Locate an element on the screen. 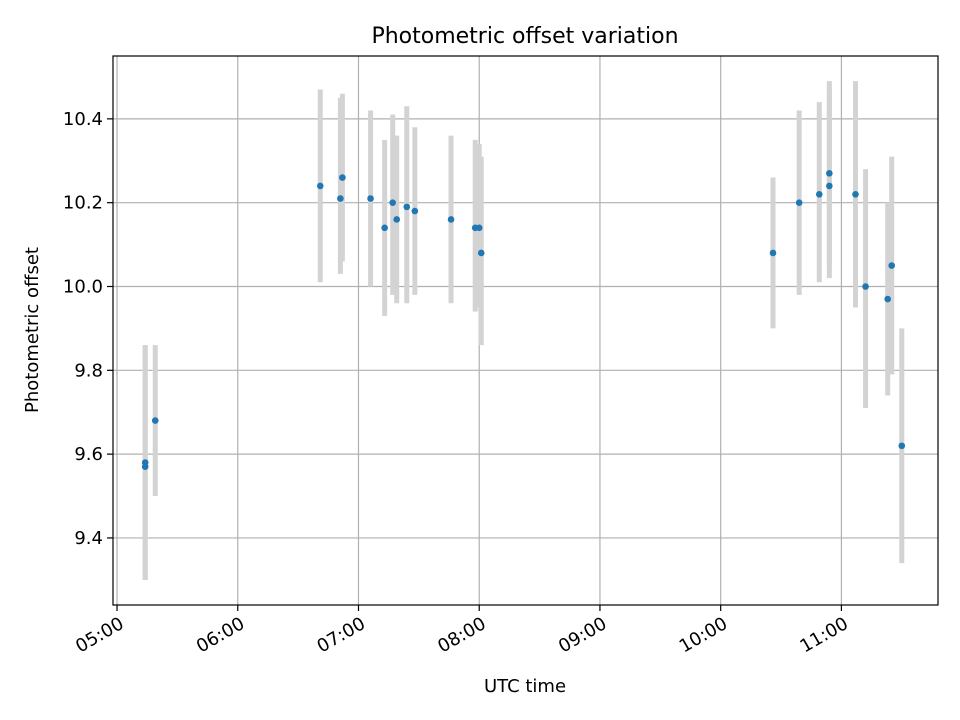 This screenshot has width=960, height=720. y-tick-label: 9.4 is located at coordinates (88, 538).